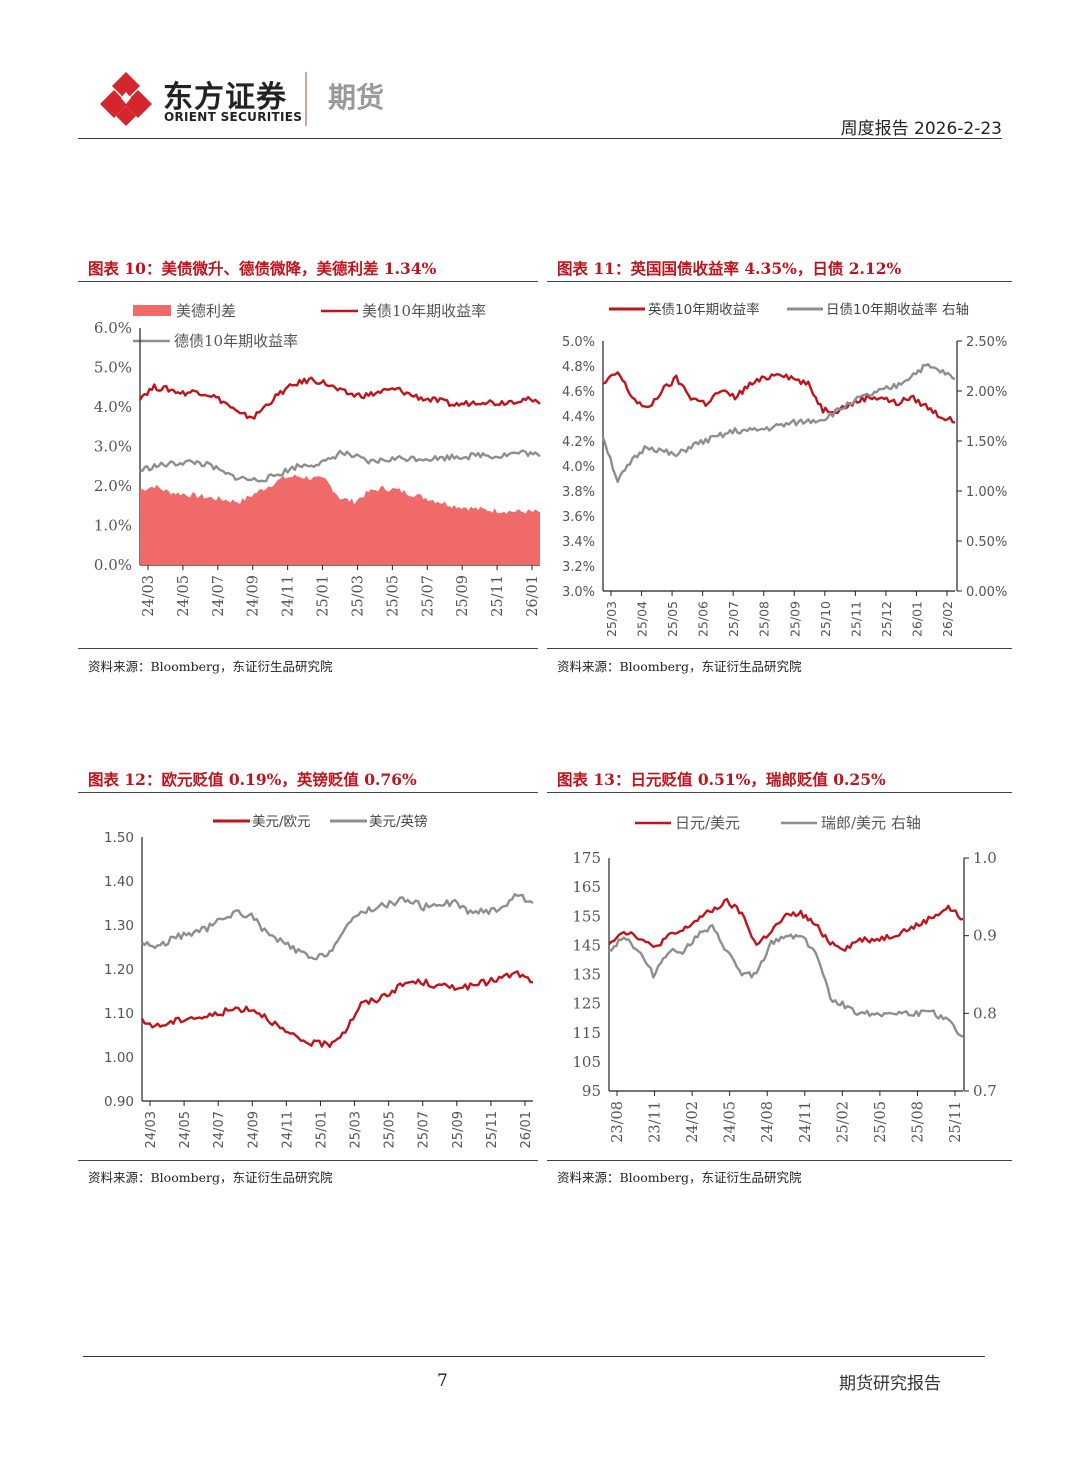  What do you see at coordinates (281, 822) in the screenshot?
I see `legend-label: 美元/欧元` at bounding box center [281, 822].